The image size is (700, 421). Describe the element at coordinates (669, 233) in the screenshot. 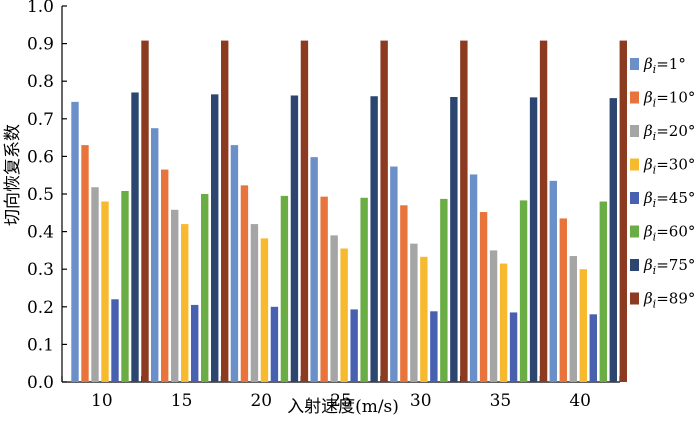

I see `legend-label: βi=60°` at that location.